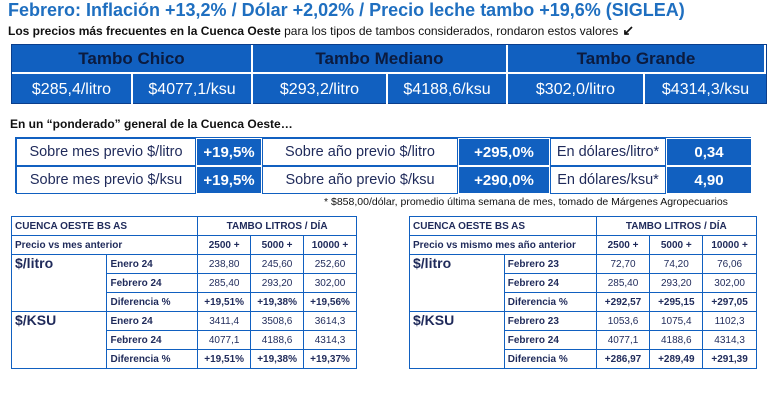  I want to click on cell: 245,60, so click(277, 264).